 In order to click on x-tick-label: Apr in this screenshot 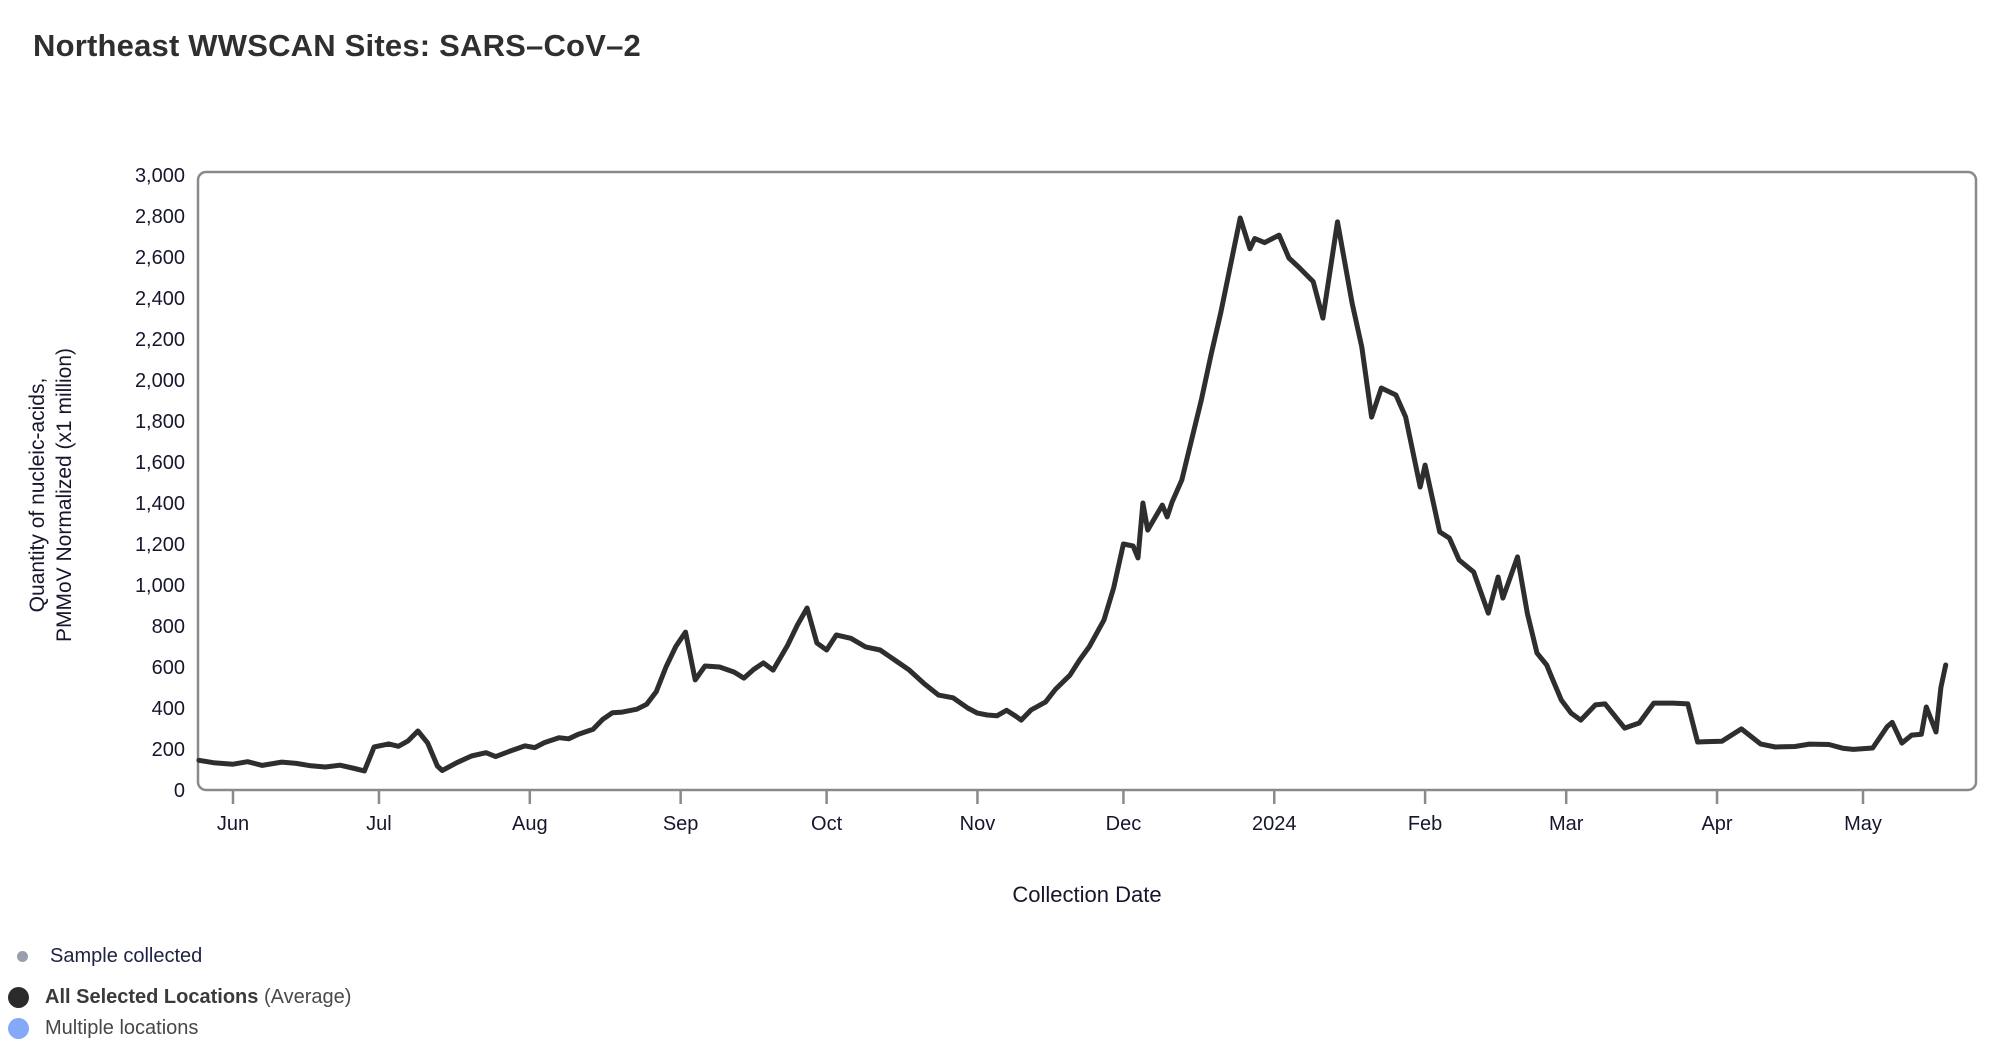, I will do `click(1716, 824)`.